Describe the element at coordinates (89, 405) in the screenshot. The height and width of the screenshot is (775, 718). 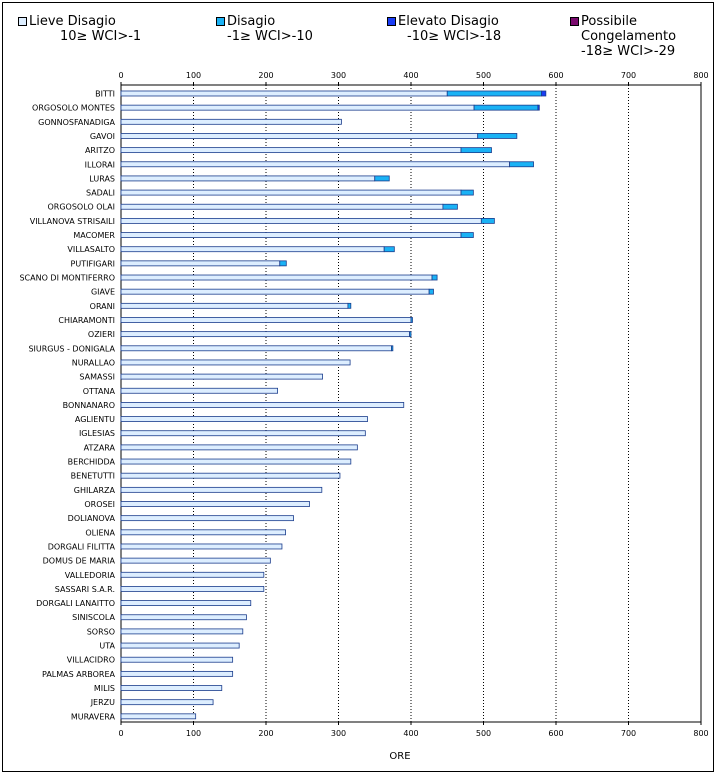
I see `category-label: BONNANARO` at that location.